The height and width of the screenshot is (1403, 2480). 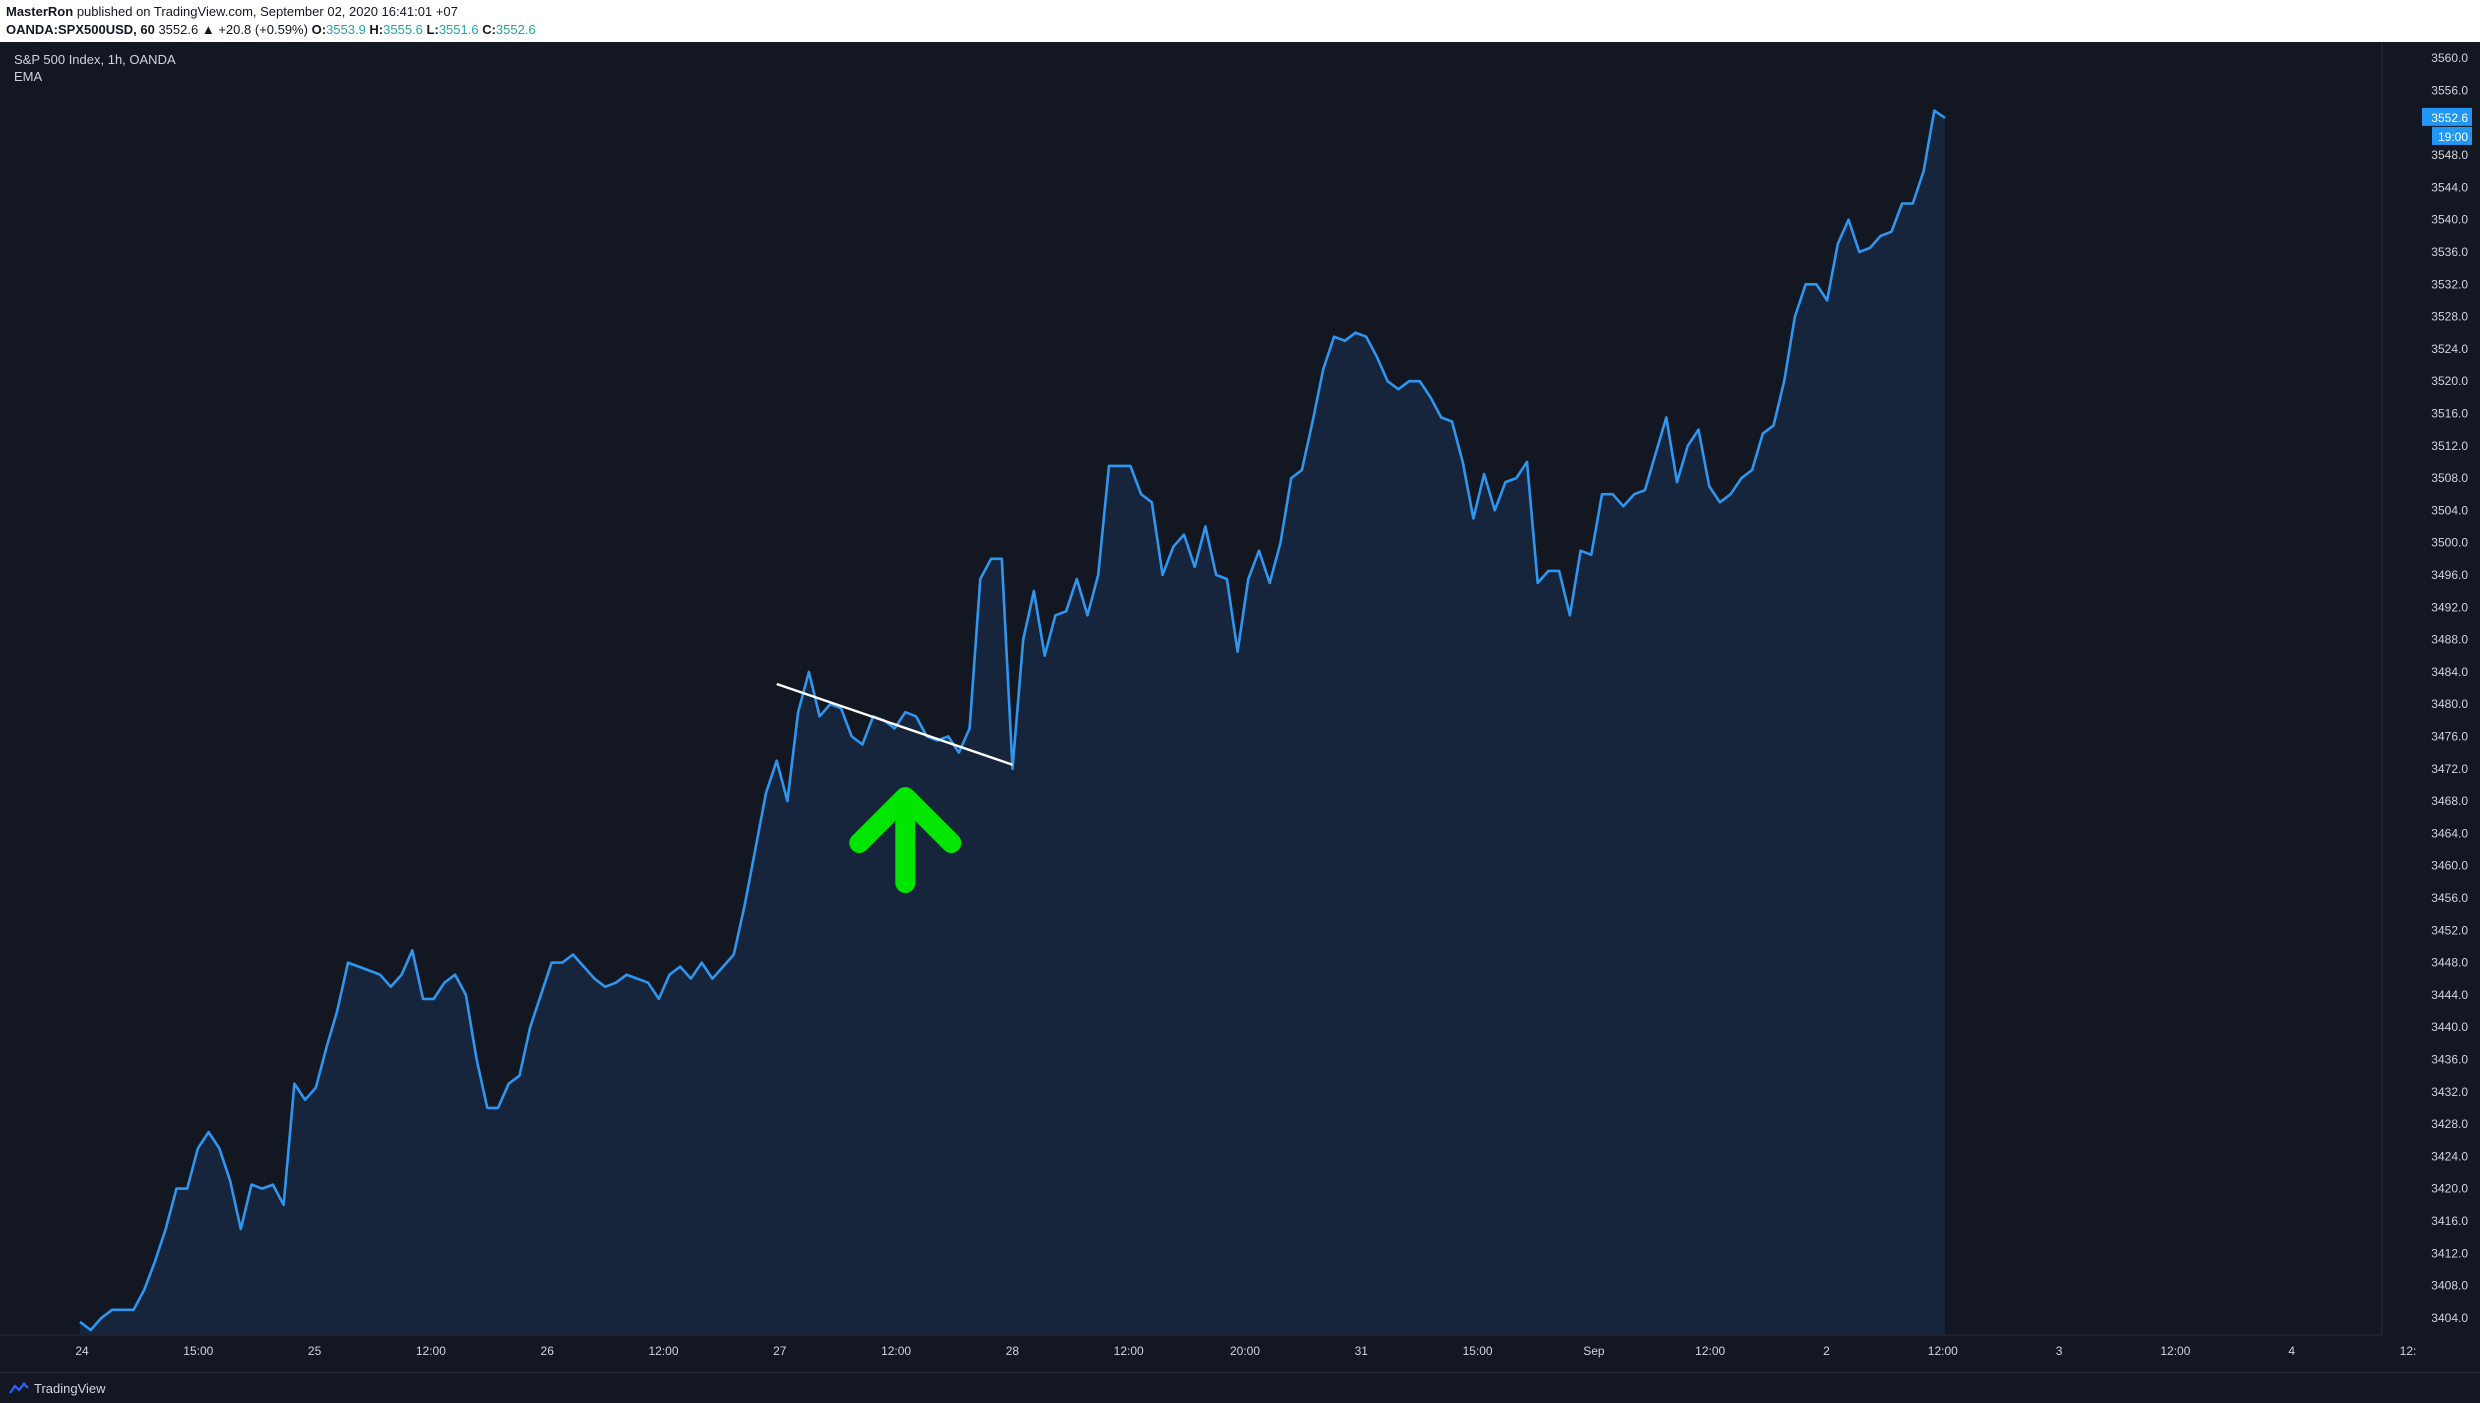 What do you see at coordinates (2449, 220) in the screenshot?
I see `y-tick-label: 3540.0` at bounding box center [2449, 220].